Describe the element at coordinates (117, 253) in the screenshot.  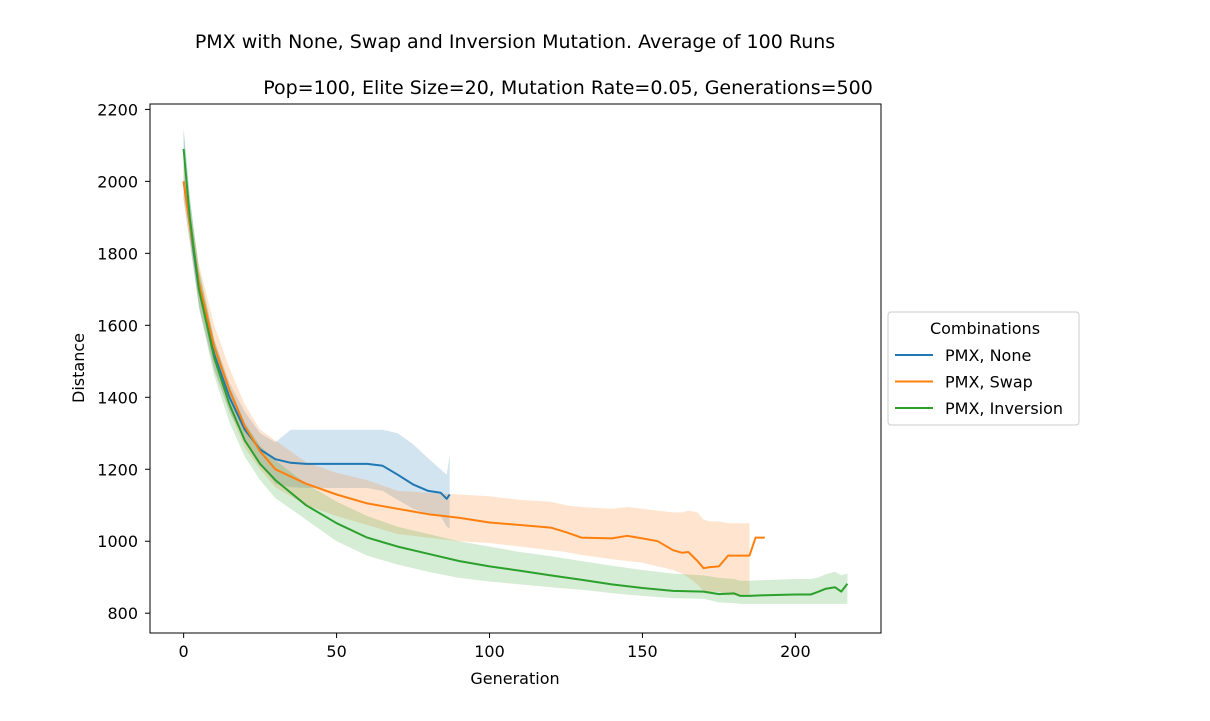
I see `y-tick-label: 1800` at that location.